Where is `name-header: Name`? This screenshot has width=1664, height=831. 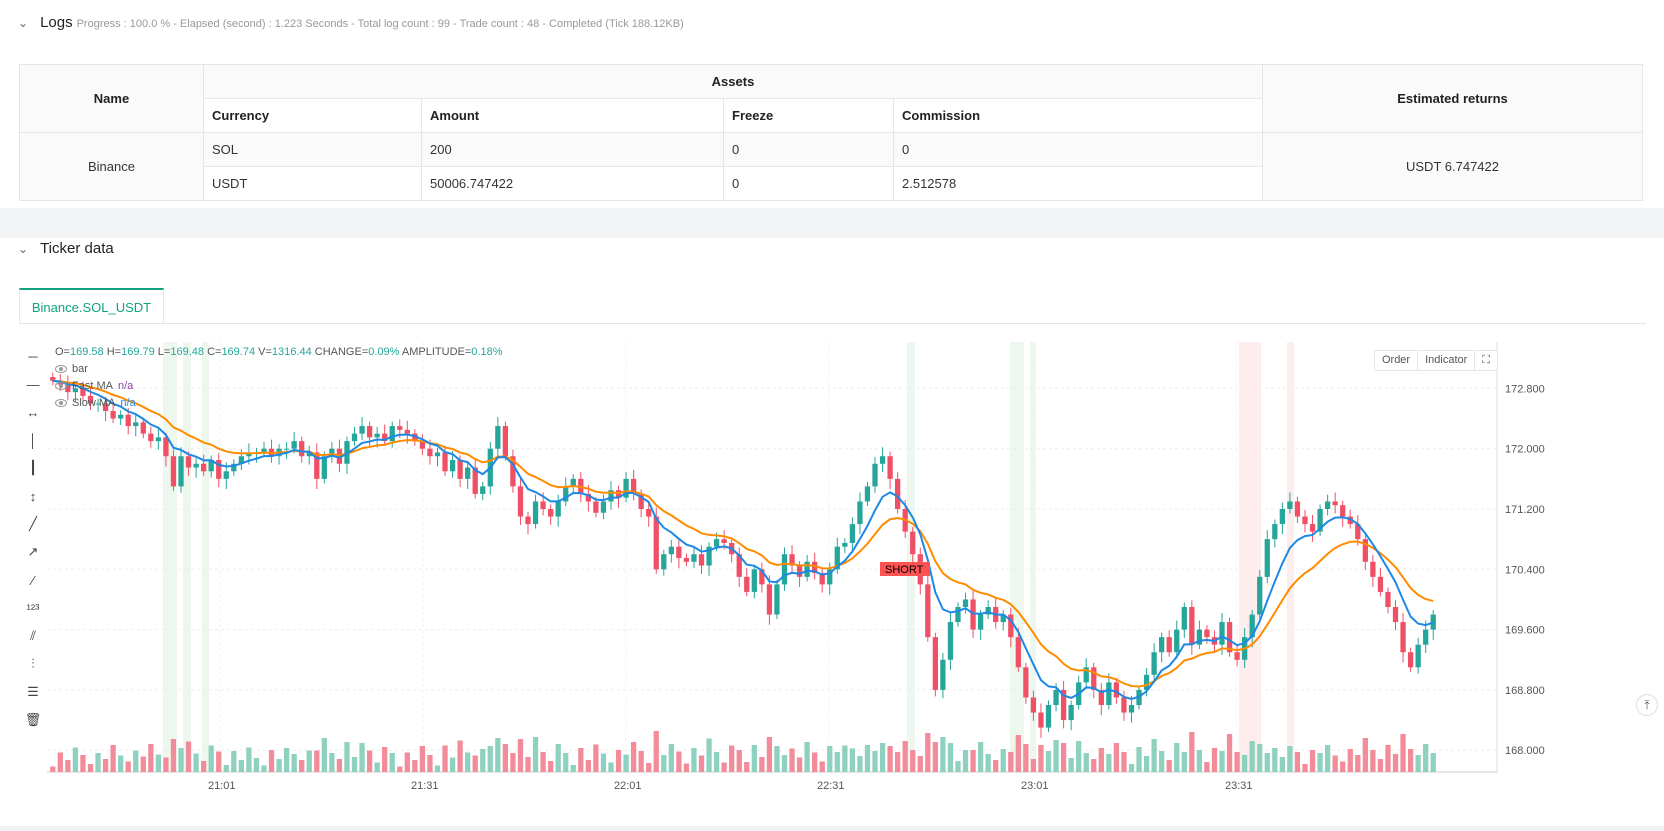
name-header: Name is located at coordinates (111, 98).